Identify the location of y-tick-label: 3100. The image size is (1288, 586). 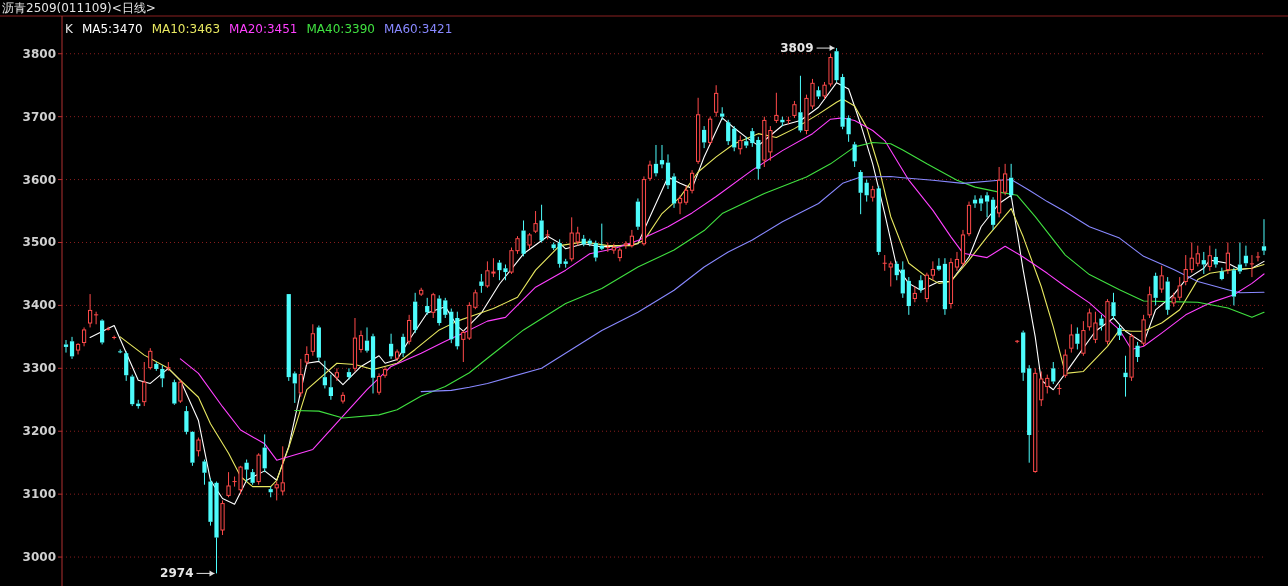
(39, 494).